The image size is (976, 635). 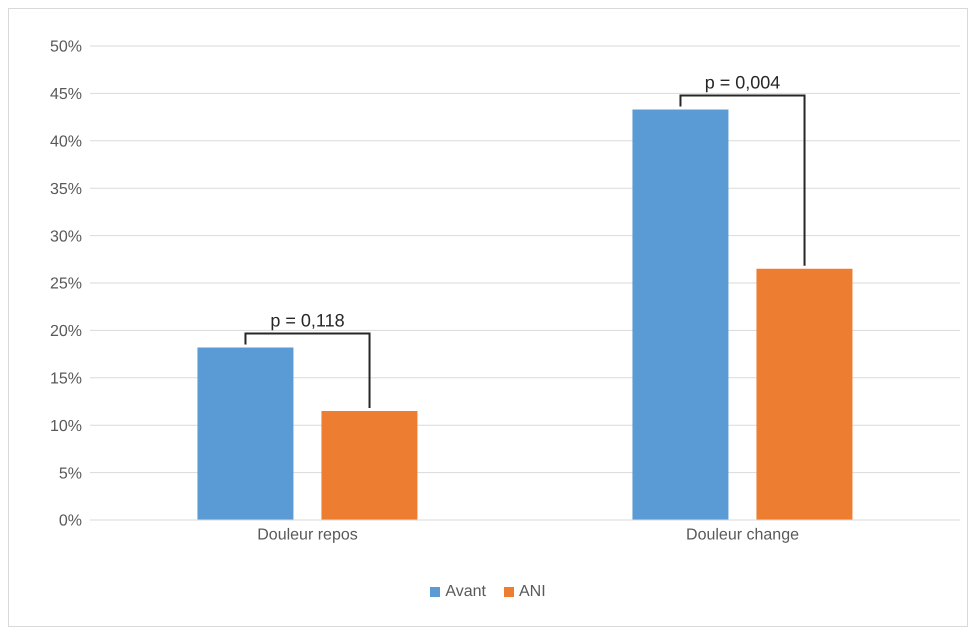 I want to click on y-tick-label: 35%, so click(x=66, y=189).